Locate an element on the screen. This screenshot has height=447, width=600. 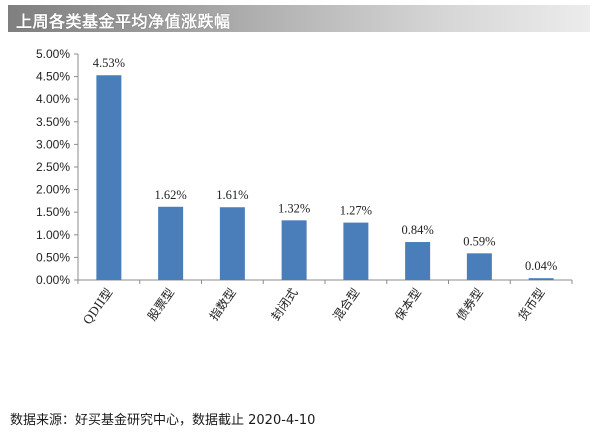
y-tick-label: 2.00% is located at coordinates (53, 190).